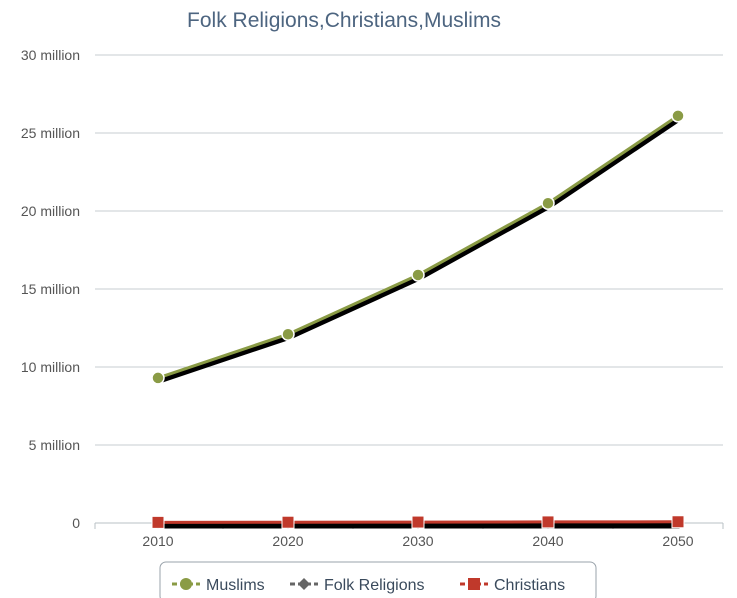  Describe the element at coordinates (677, 541) in the screenshot. I see `x-tick-label: 2050` at that location.